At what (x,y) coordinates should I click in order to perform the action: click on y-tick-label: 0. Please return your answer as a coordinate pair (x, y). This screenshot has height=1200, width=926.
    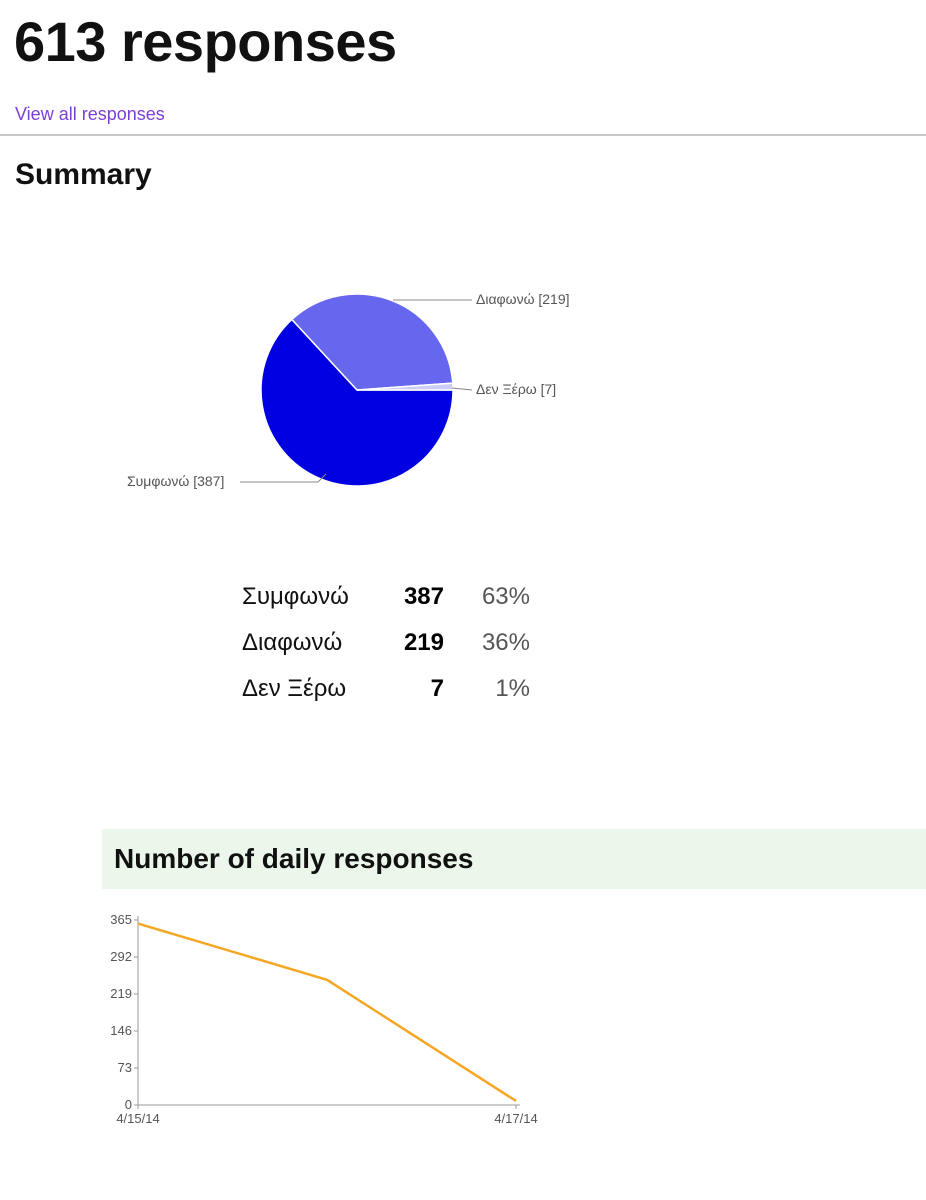
    Looking at the image, I should click on (128, 1104).